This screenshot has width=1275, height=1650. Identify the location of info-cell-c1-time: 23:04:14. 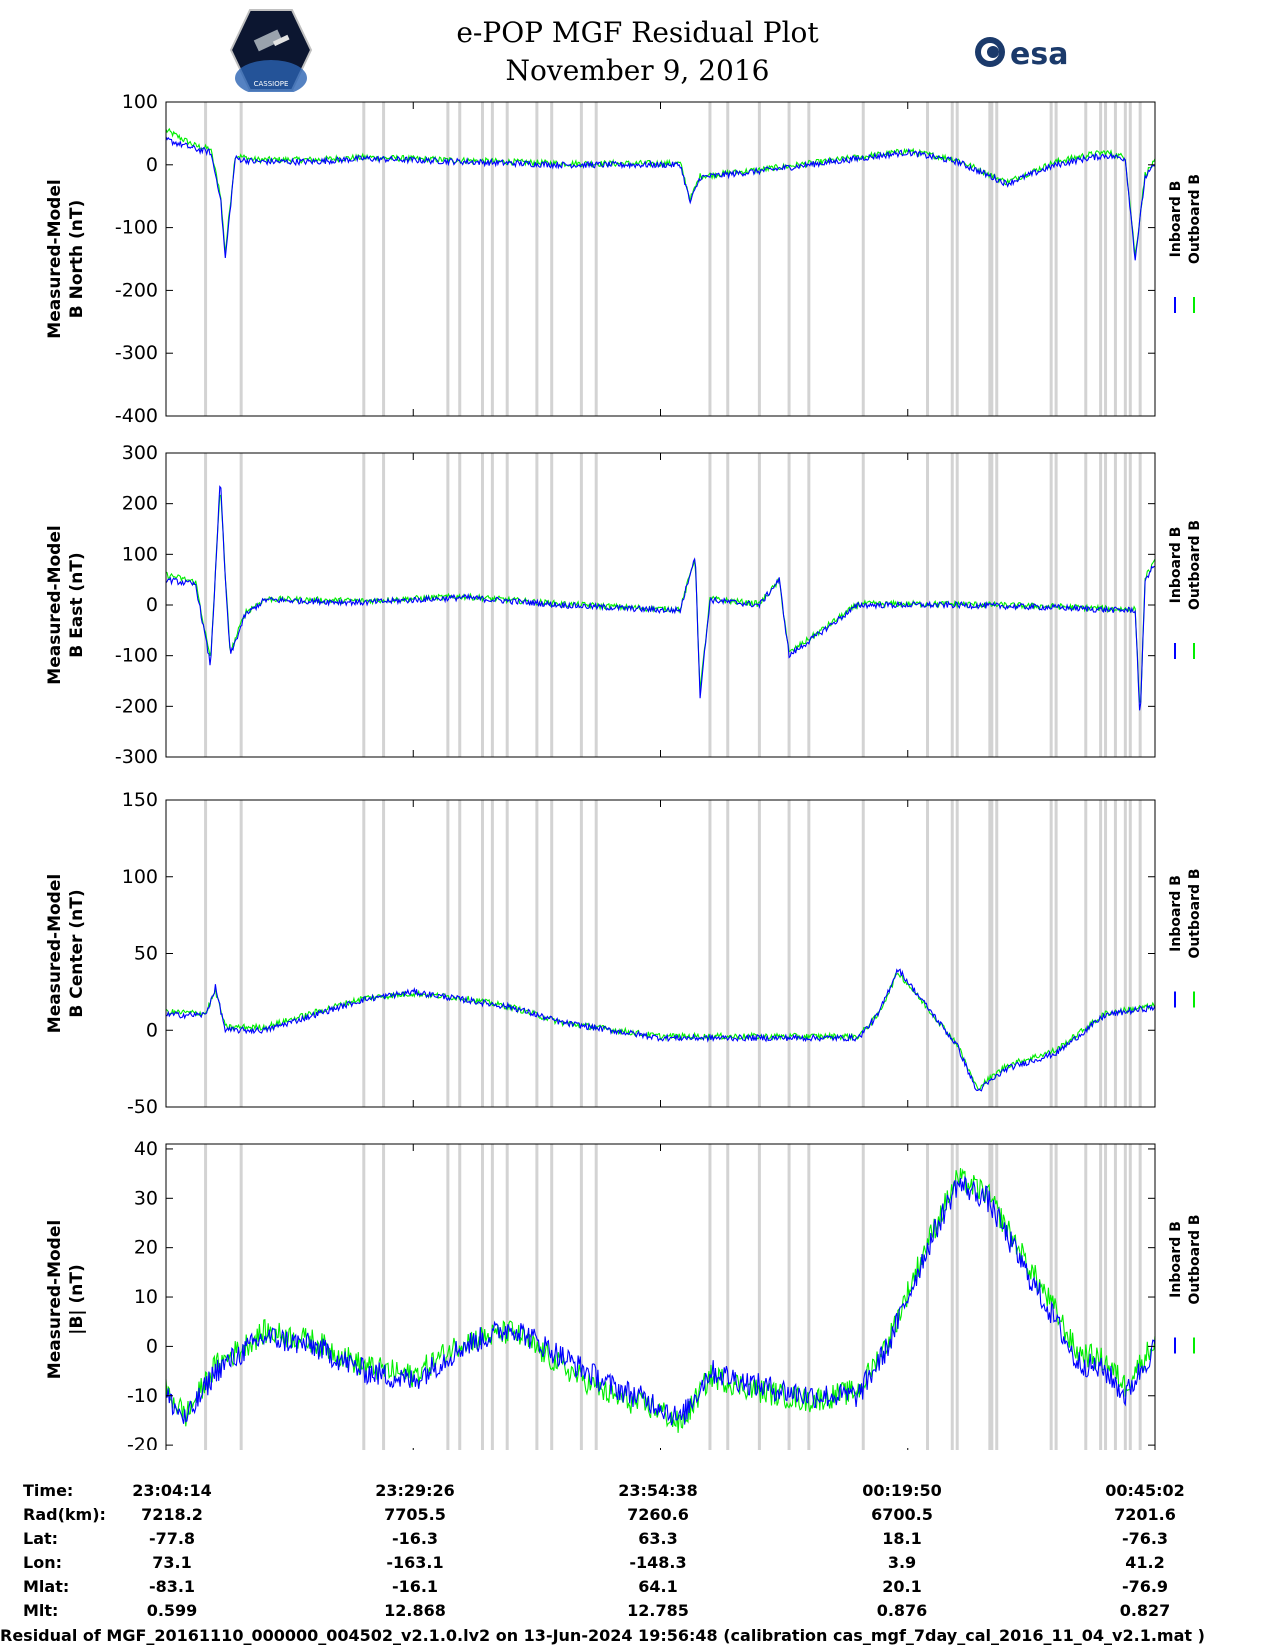
(172, 1490).